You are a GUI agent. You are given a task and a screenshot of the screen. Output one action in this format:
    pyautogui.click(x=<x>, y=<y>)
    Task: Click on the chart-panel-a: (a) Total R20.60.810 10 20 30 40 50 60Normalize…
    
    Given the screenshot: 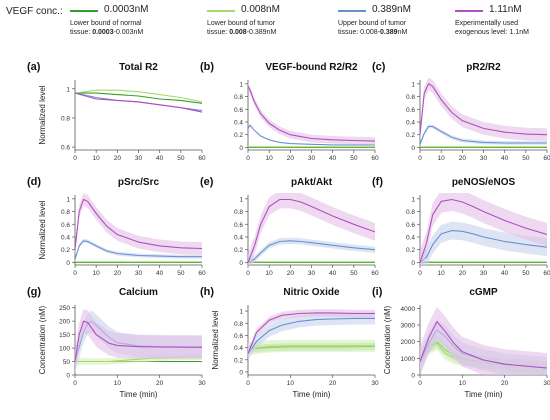 What is the action you would take?
    pyautogui.click(x=116, y=111)
    